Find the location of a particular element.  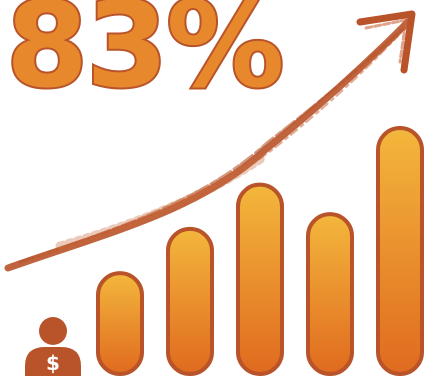

person-dollar-icon: $ is located at coordinates (53, 346).